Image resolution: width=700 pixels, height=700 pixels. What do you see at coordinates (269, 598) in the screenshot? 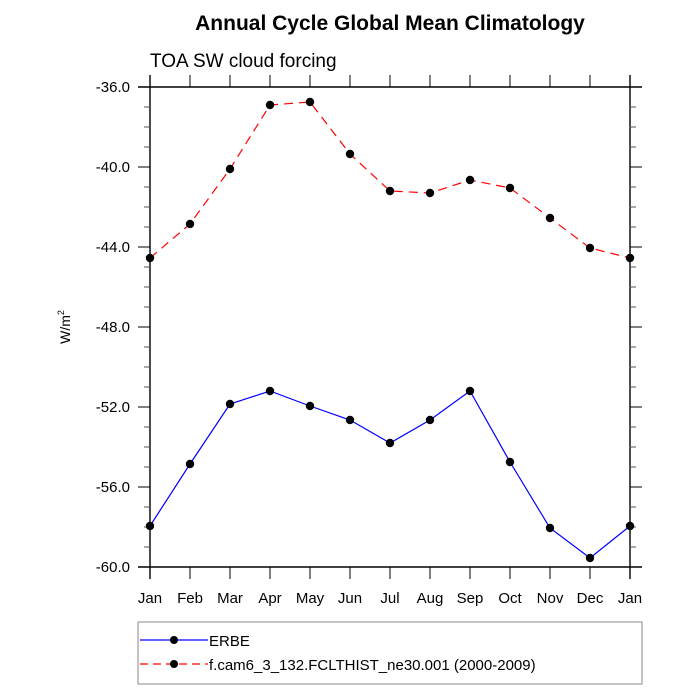
I see `x-tick-label: Apr` at bounding box center [269, 598].